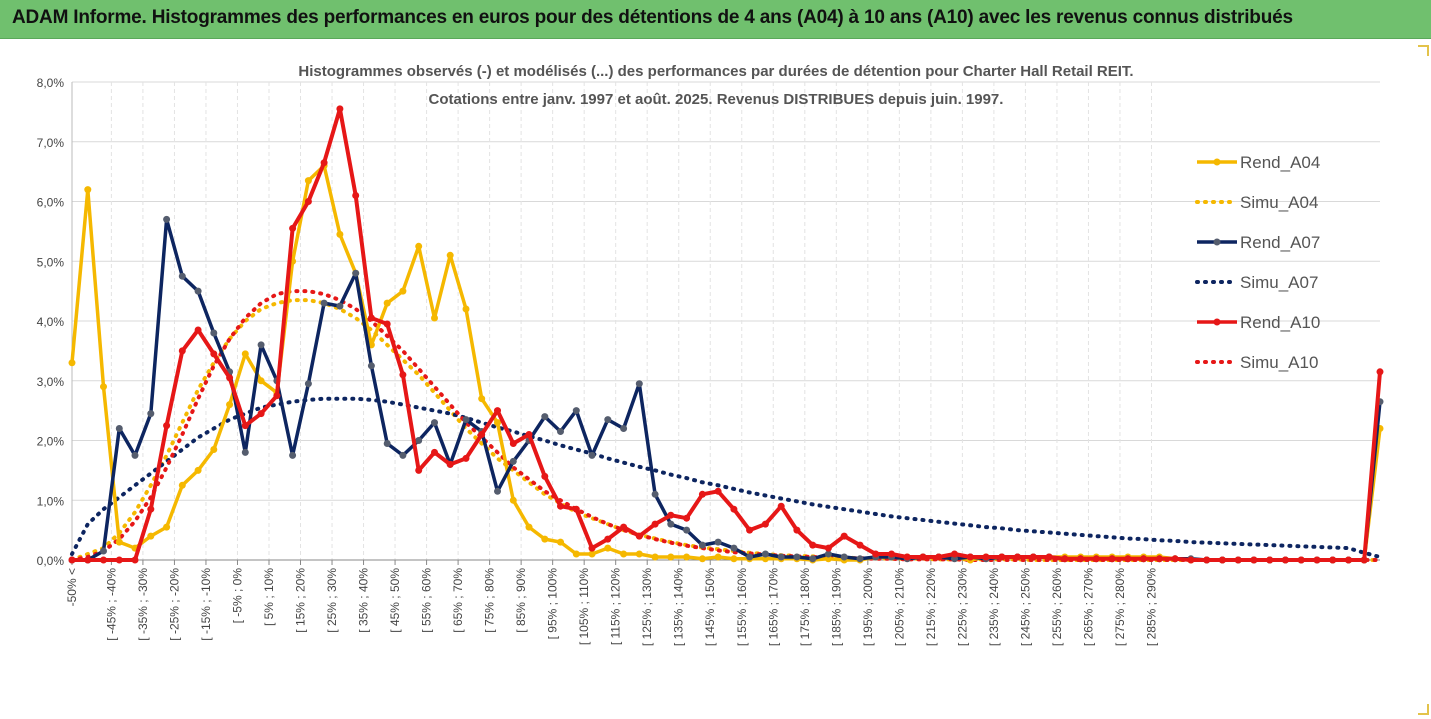  I want to click on x-tick-label: [ -5% ; 0%, so click(237, 596).